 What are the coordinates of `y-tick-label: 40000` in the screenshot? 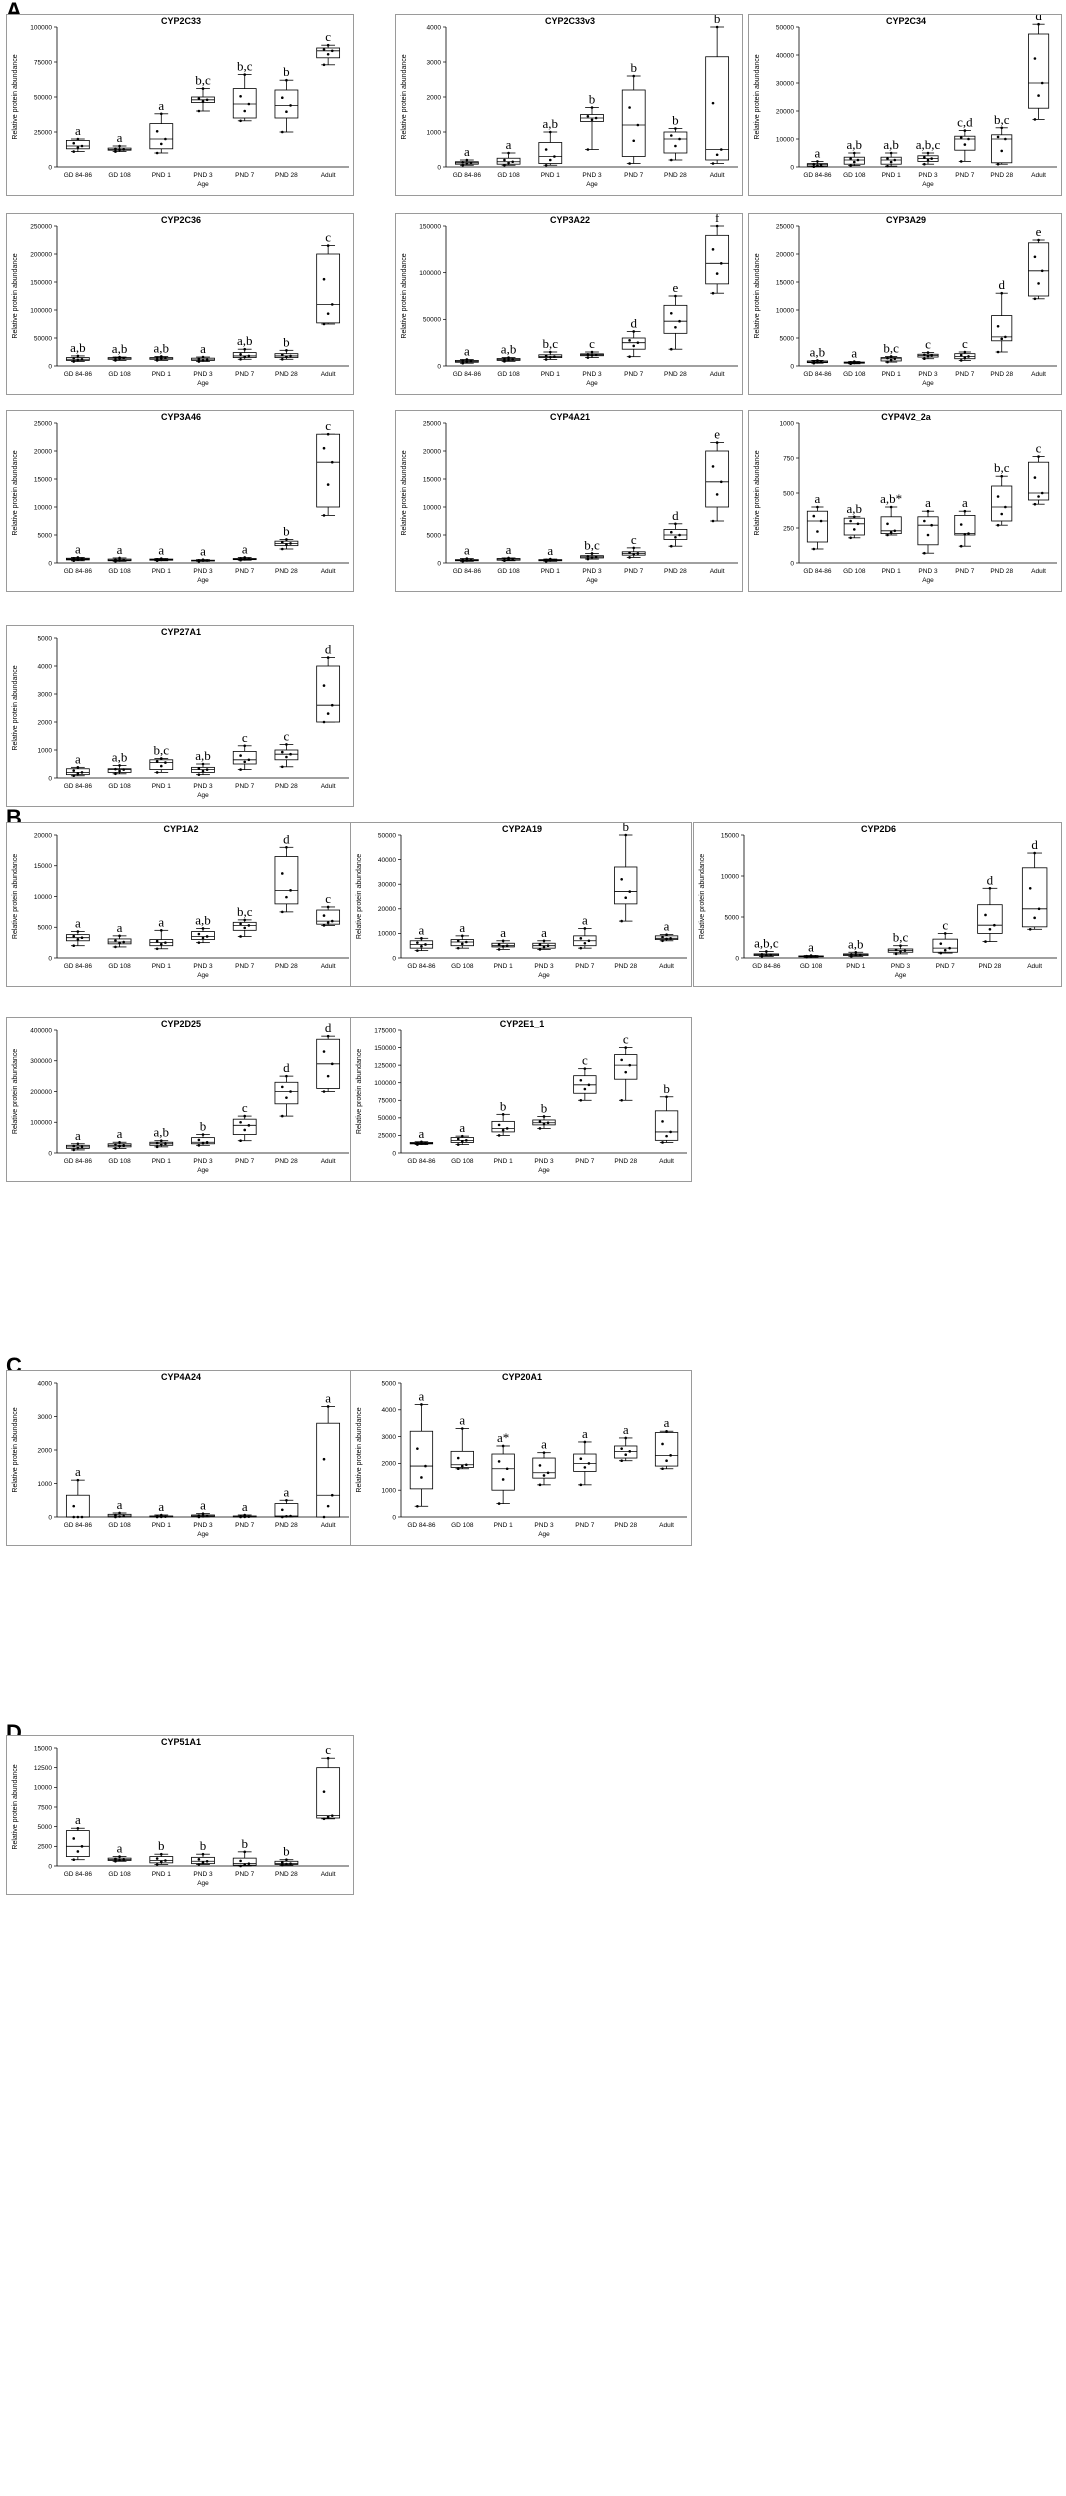 It's located at (387, 860).